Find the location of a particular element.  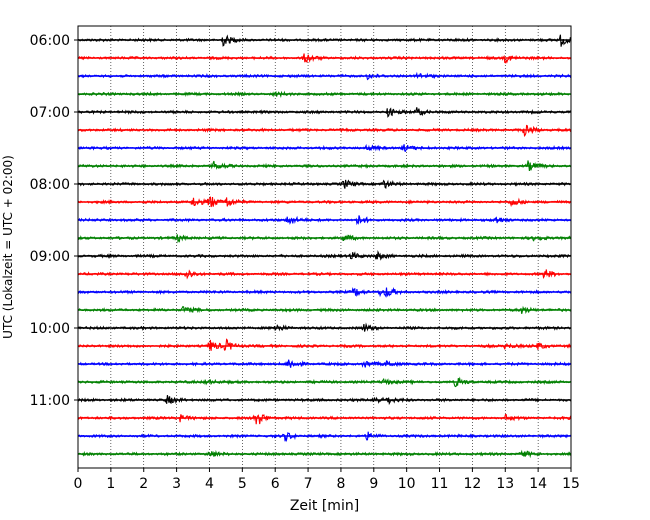

x-tick-label: 4 is located at coordinates (209, 484).